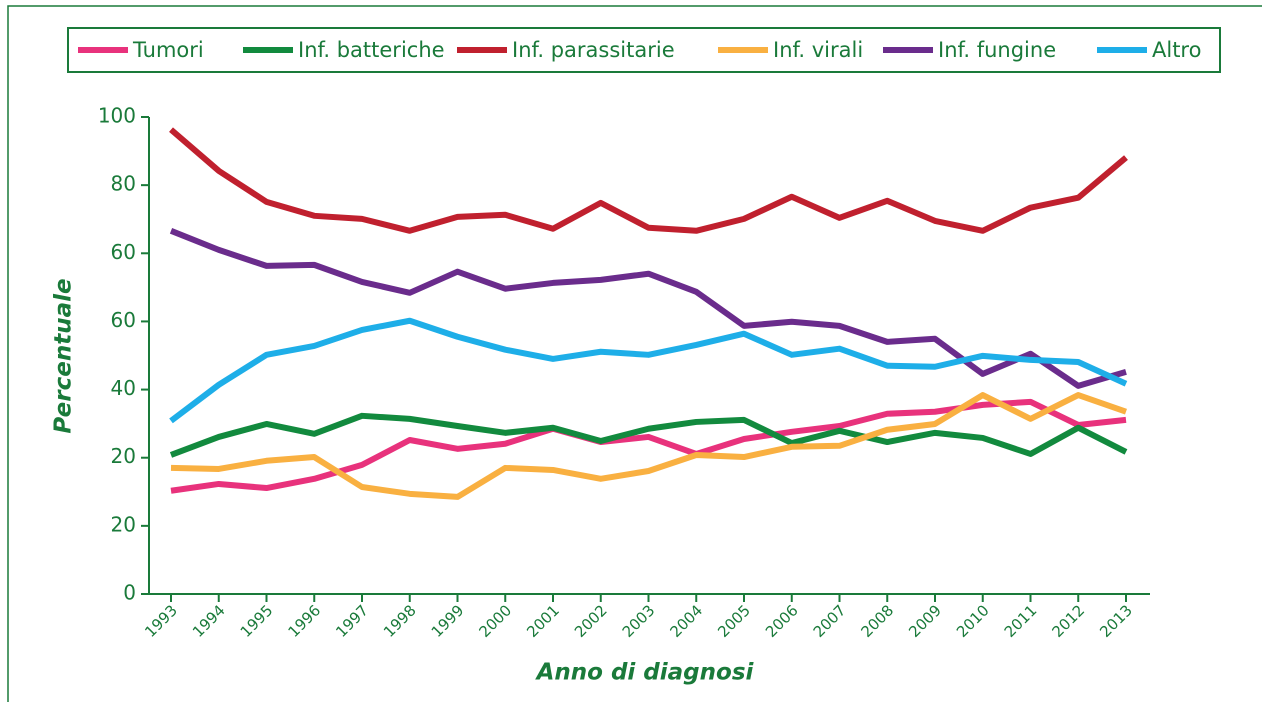  I want to click on legend-label: Inf. parassitarie, so click(593, 50).